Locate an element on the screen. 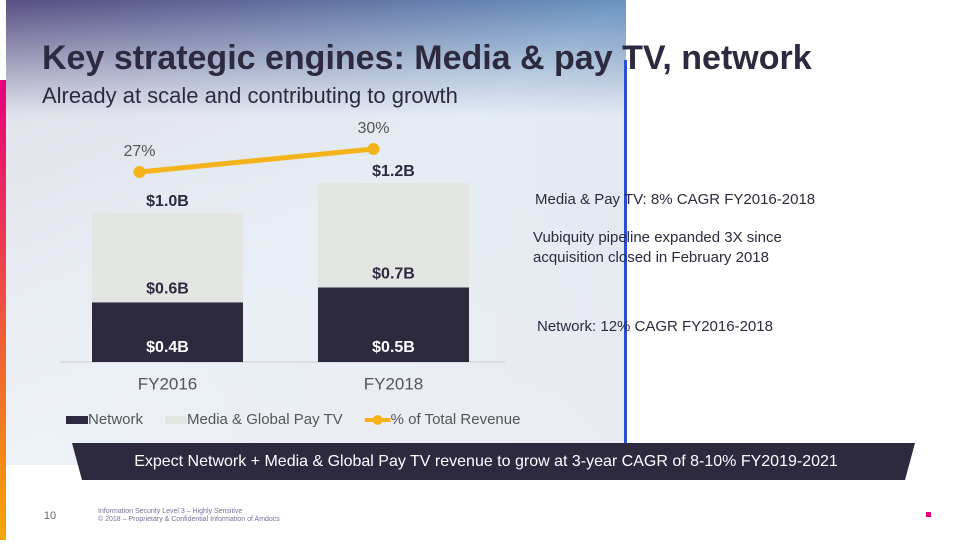 This screenshot has width=960, height=545. total-label: $1.2B is located at coordinates (393, 171).